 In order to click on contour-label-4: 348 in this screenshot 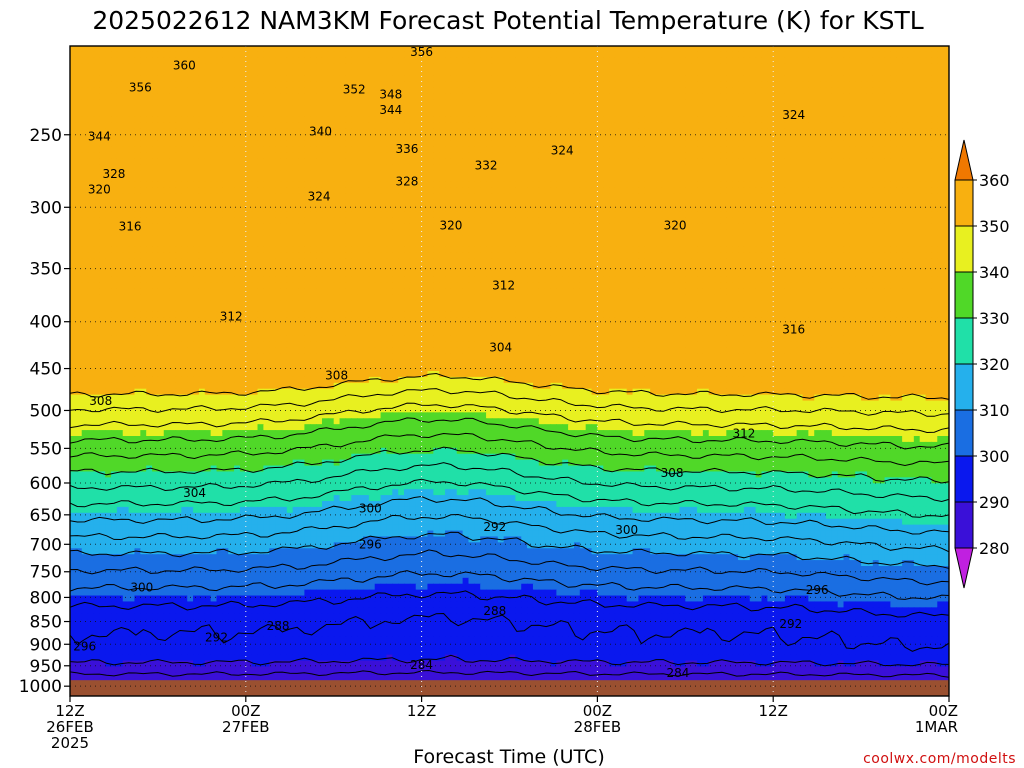, I will do `click(390, 95)`.